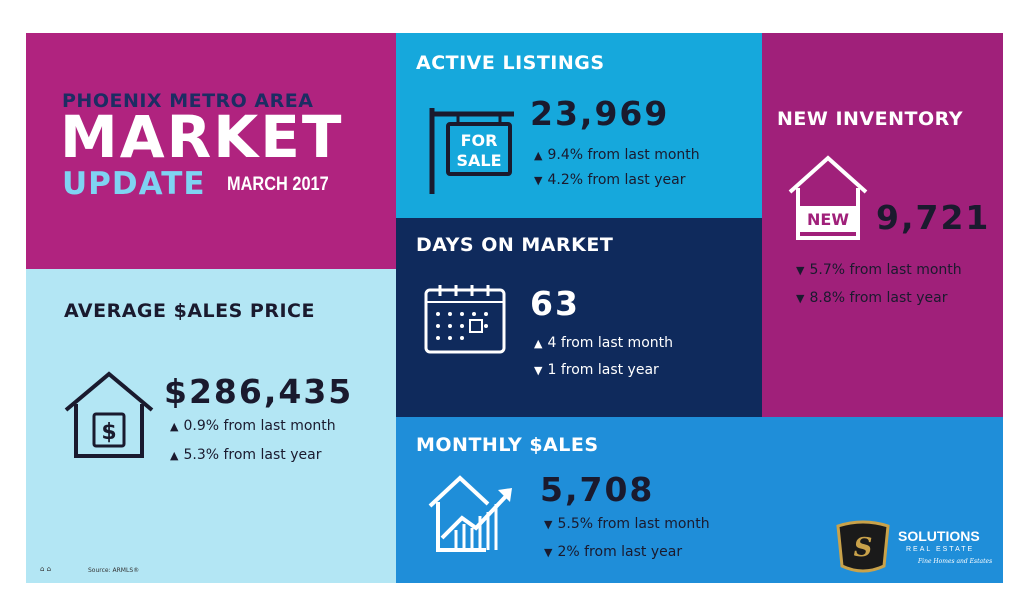 This screenshot has height=608, width=1024. I want to click on new-inventory-stat-month: ▼ 5.7% from last month, so click(879, 270).